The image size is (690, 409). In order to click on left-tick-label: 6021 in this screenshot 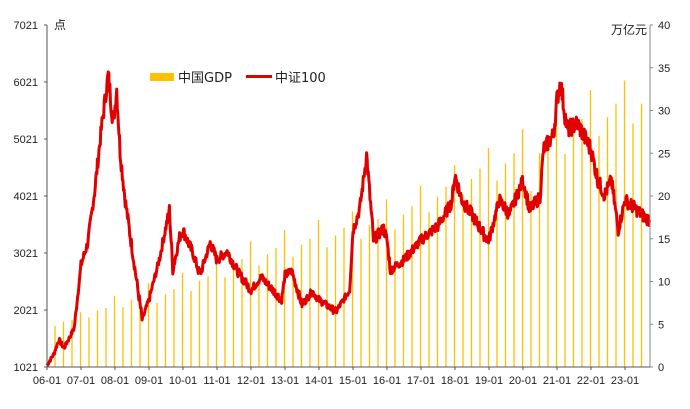, I will do `click(26, 83)`.